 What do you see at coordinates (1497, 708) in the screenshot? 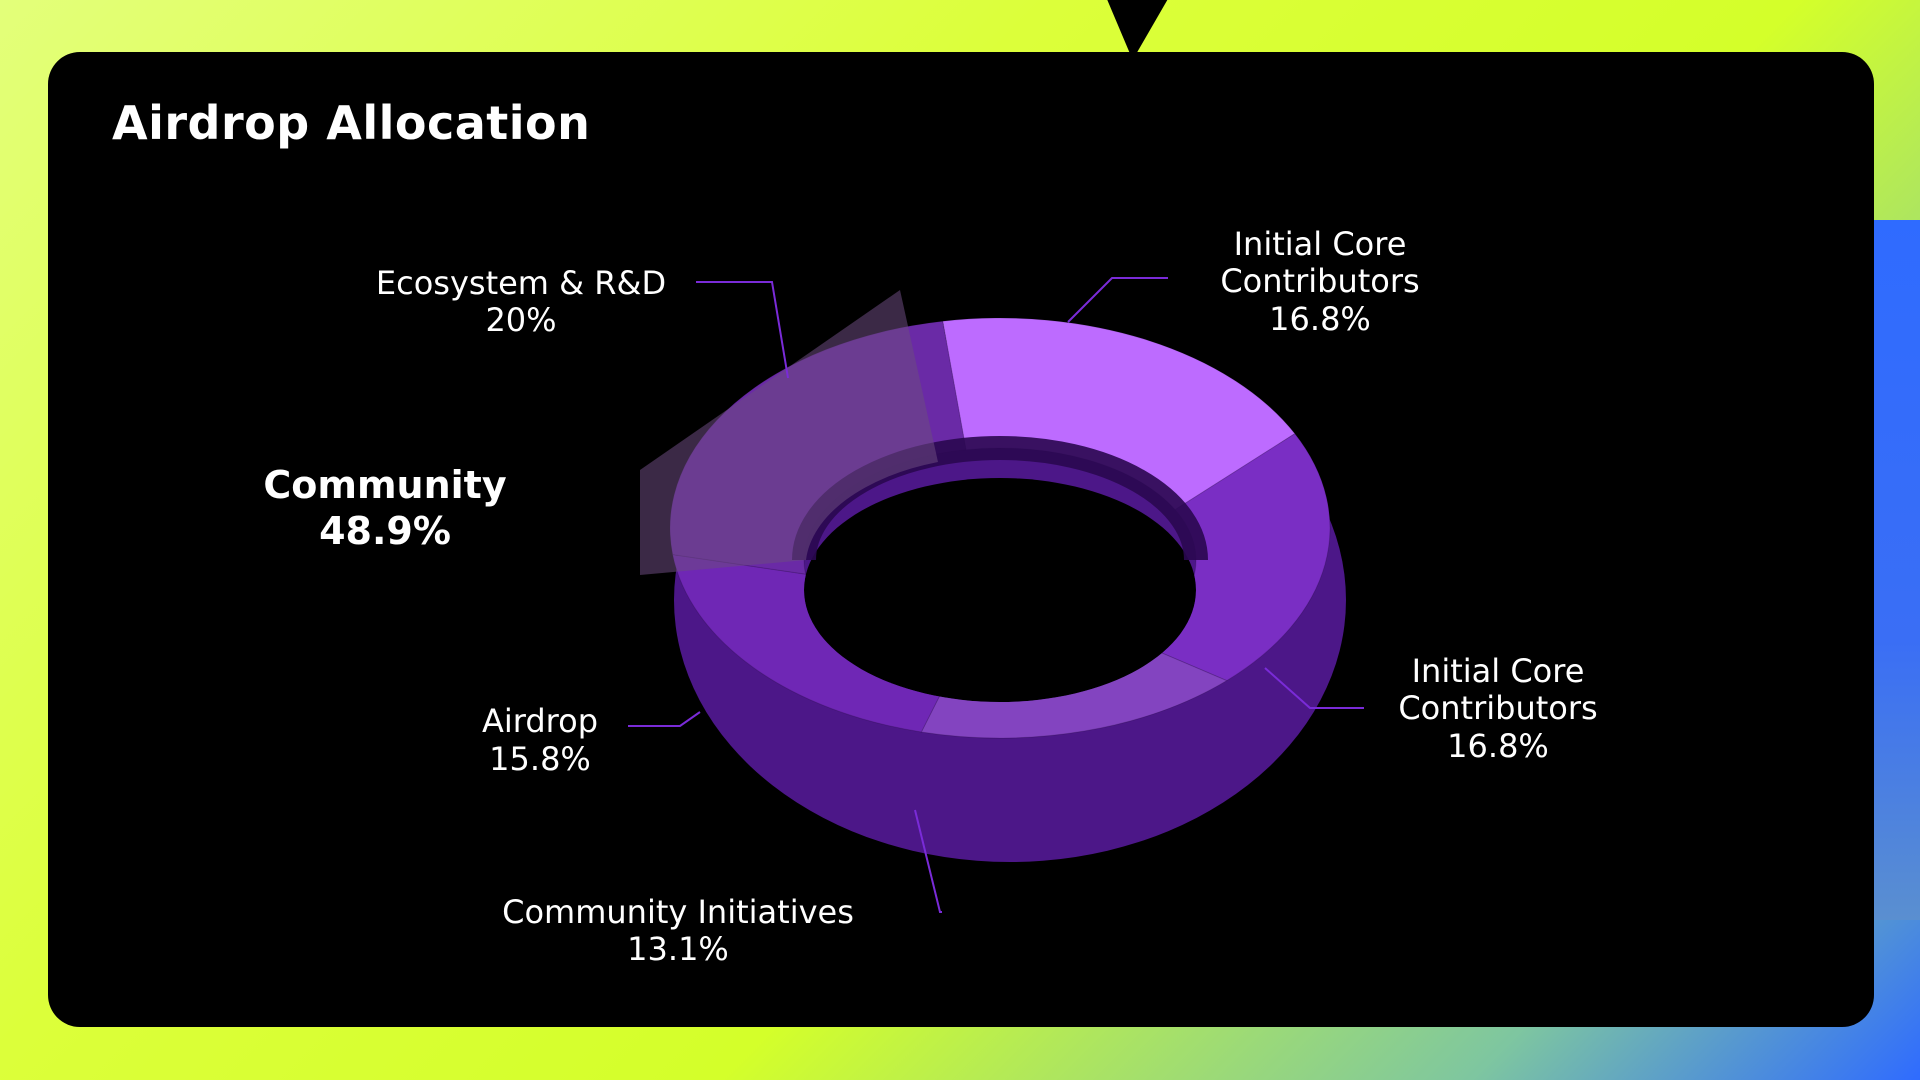
I see `label-icc-right-line2: Contributors` at bounding box center [1497, 708].